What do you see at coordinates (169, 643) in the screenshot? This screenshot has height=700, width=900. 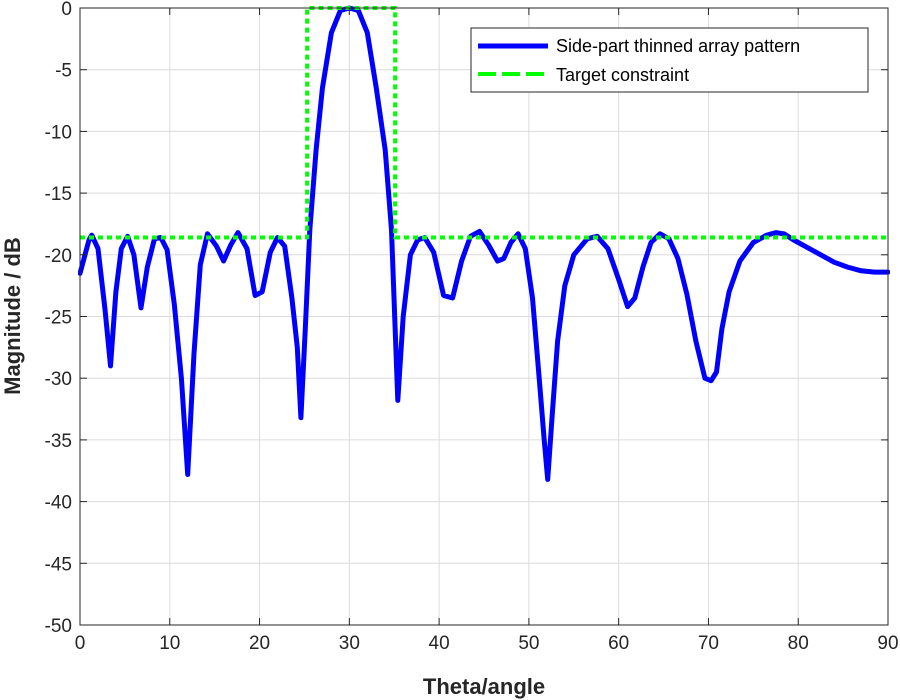 I see `x-tick-label: 10` at bounding box center [169, 643].